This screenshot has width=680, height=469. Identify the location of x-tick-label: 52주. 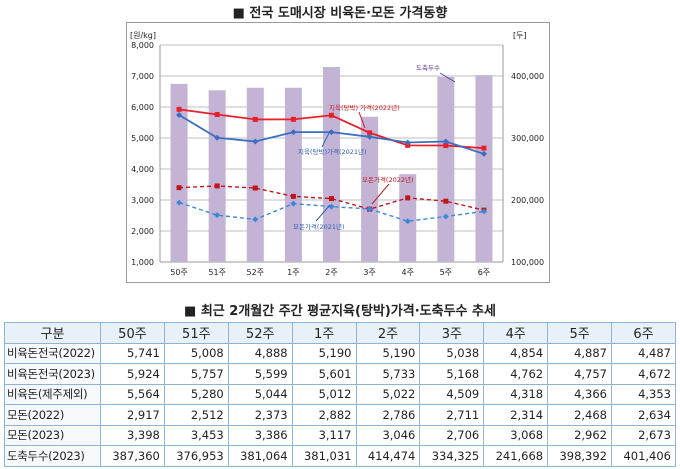
(256, 272).